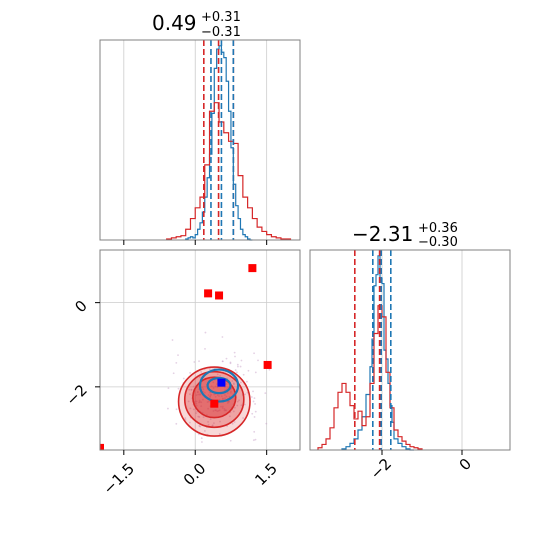 The image size is (550, 550). Describe the element at coordinates (438, 228) in the screenshot. I see `title-2-plus: +0.36` at that location.